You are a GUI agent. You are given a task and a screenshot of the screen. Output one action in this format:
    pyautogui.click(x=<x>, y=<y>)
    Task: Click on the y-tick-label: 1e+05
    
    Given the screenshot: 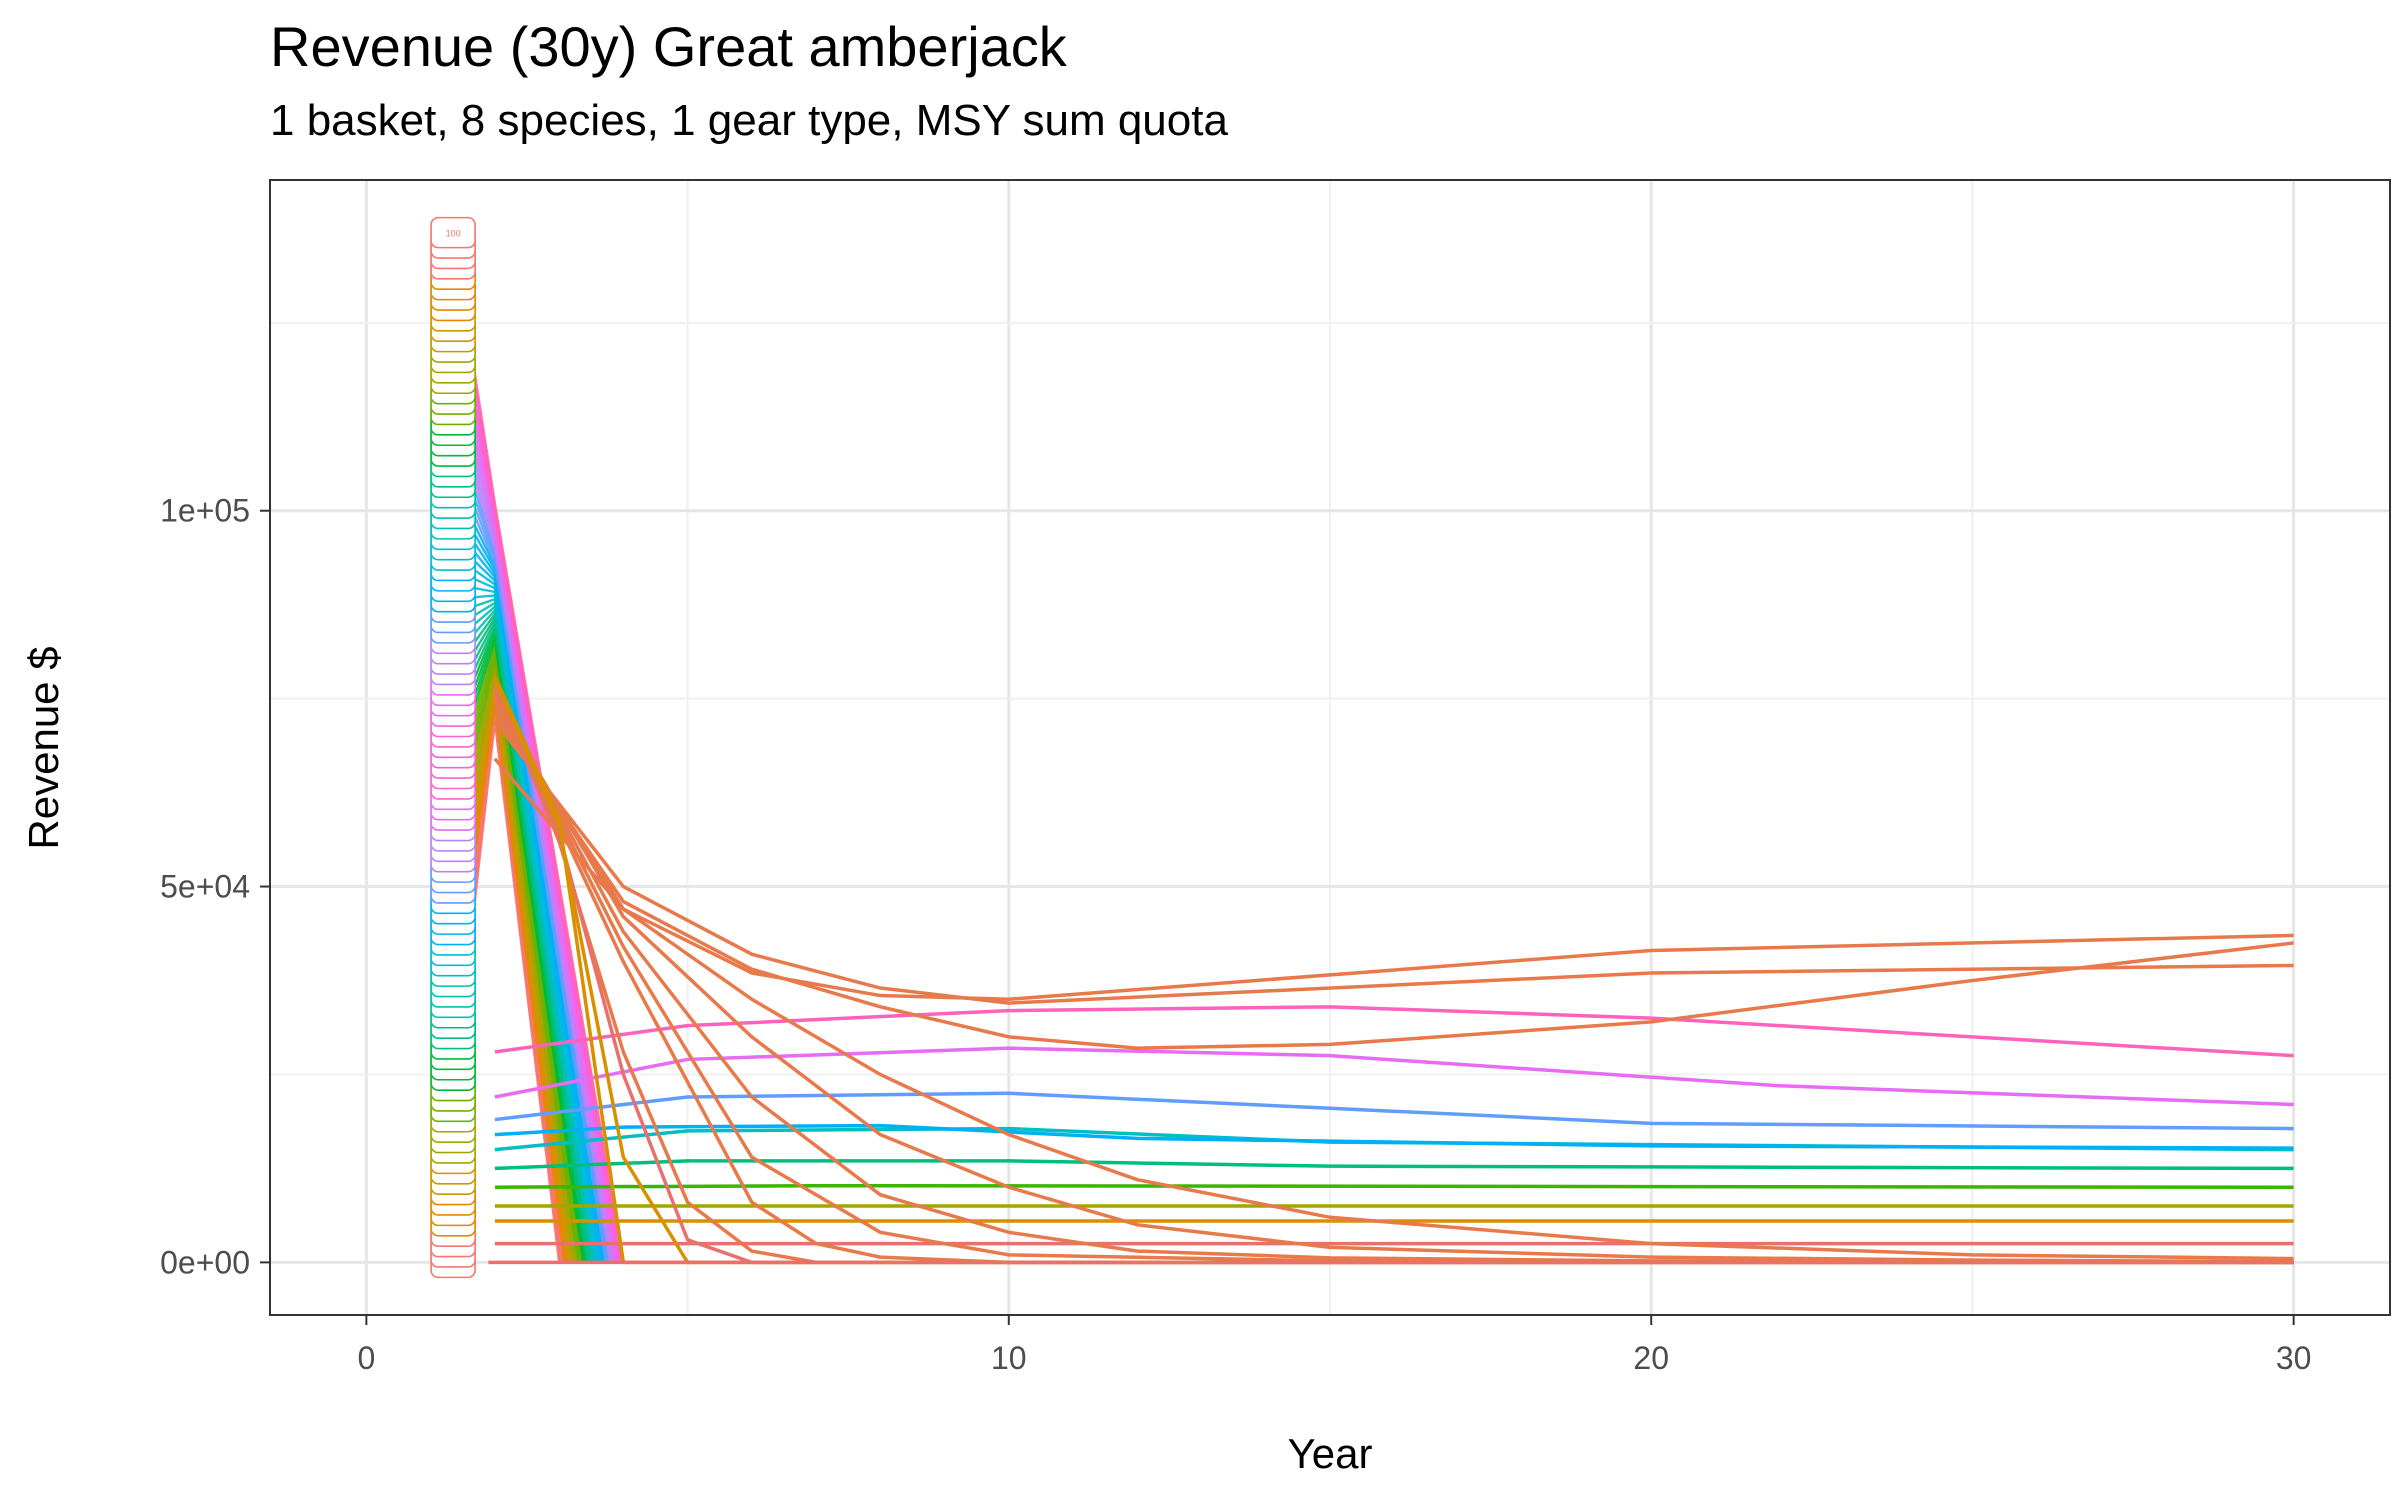 What is the action you would take?
    pyautogui.click(x=205, y=511)
    